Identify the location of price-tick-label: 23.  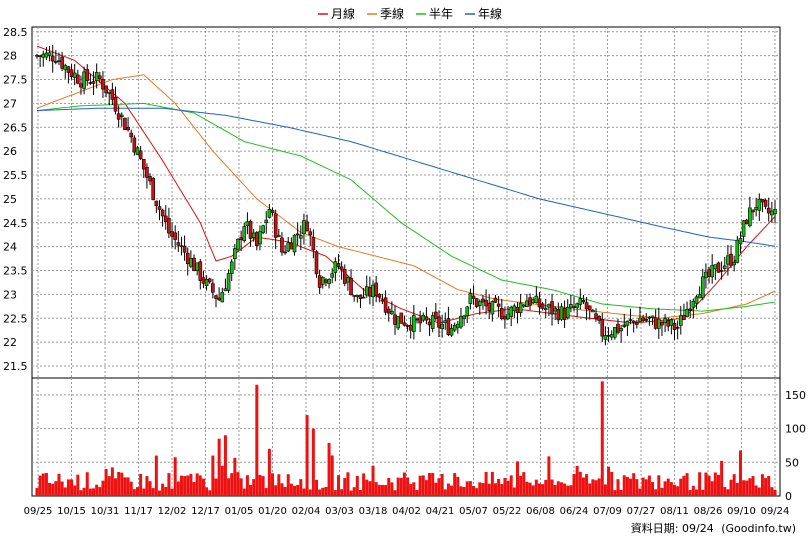
(10, 294).